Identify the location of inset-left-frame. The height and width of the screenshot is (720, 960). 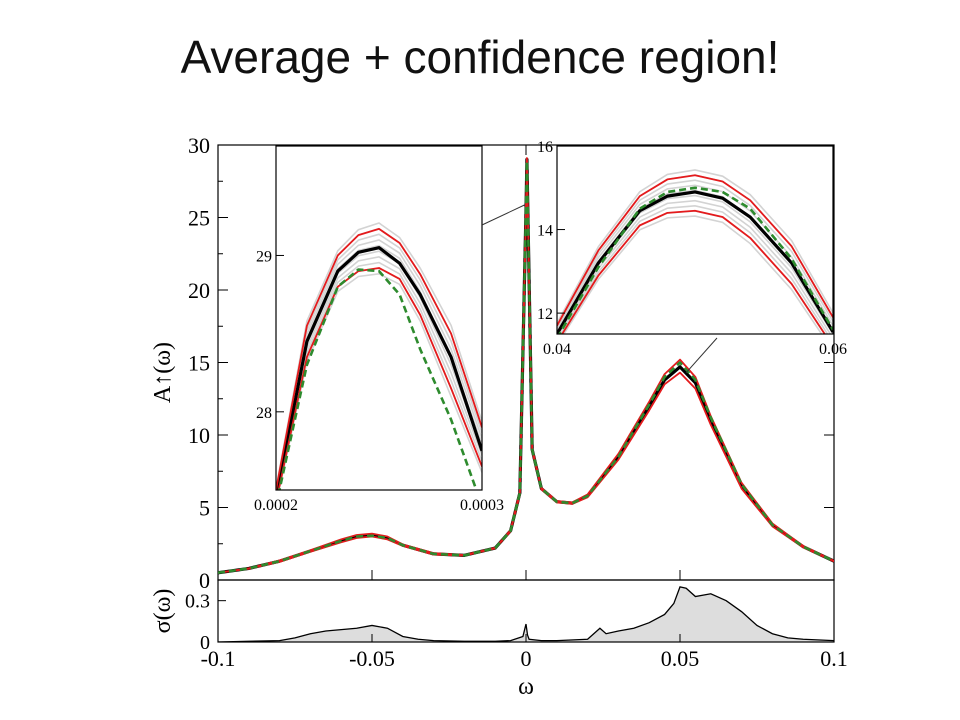
(379, 318).